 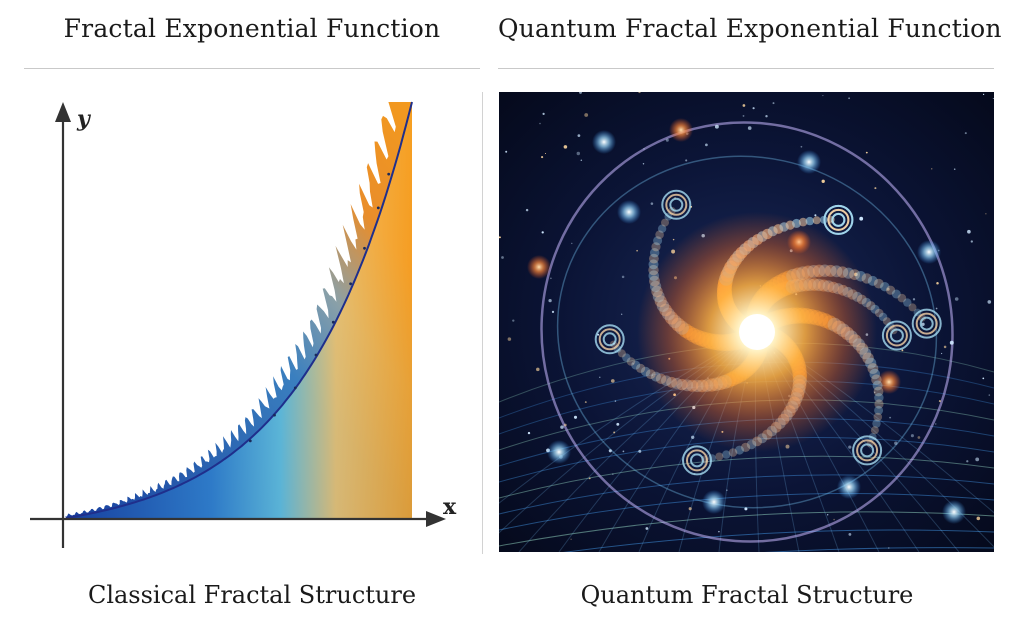 I want to click on y-axis-arrow, so click(x=63, y=112).